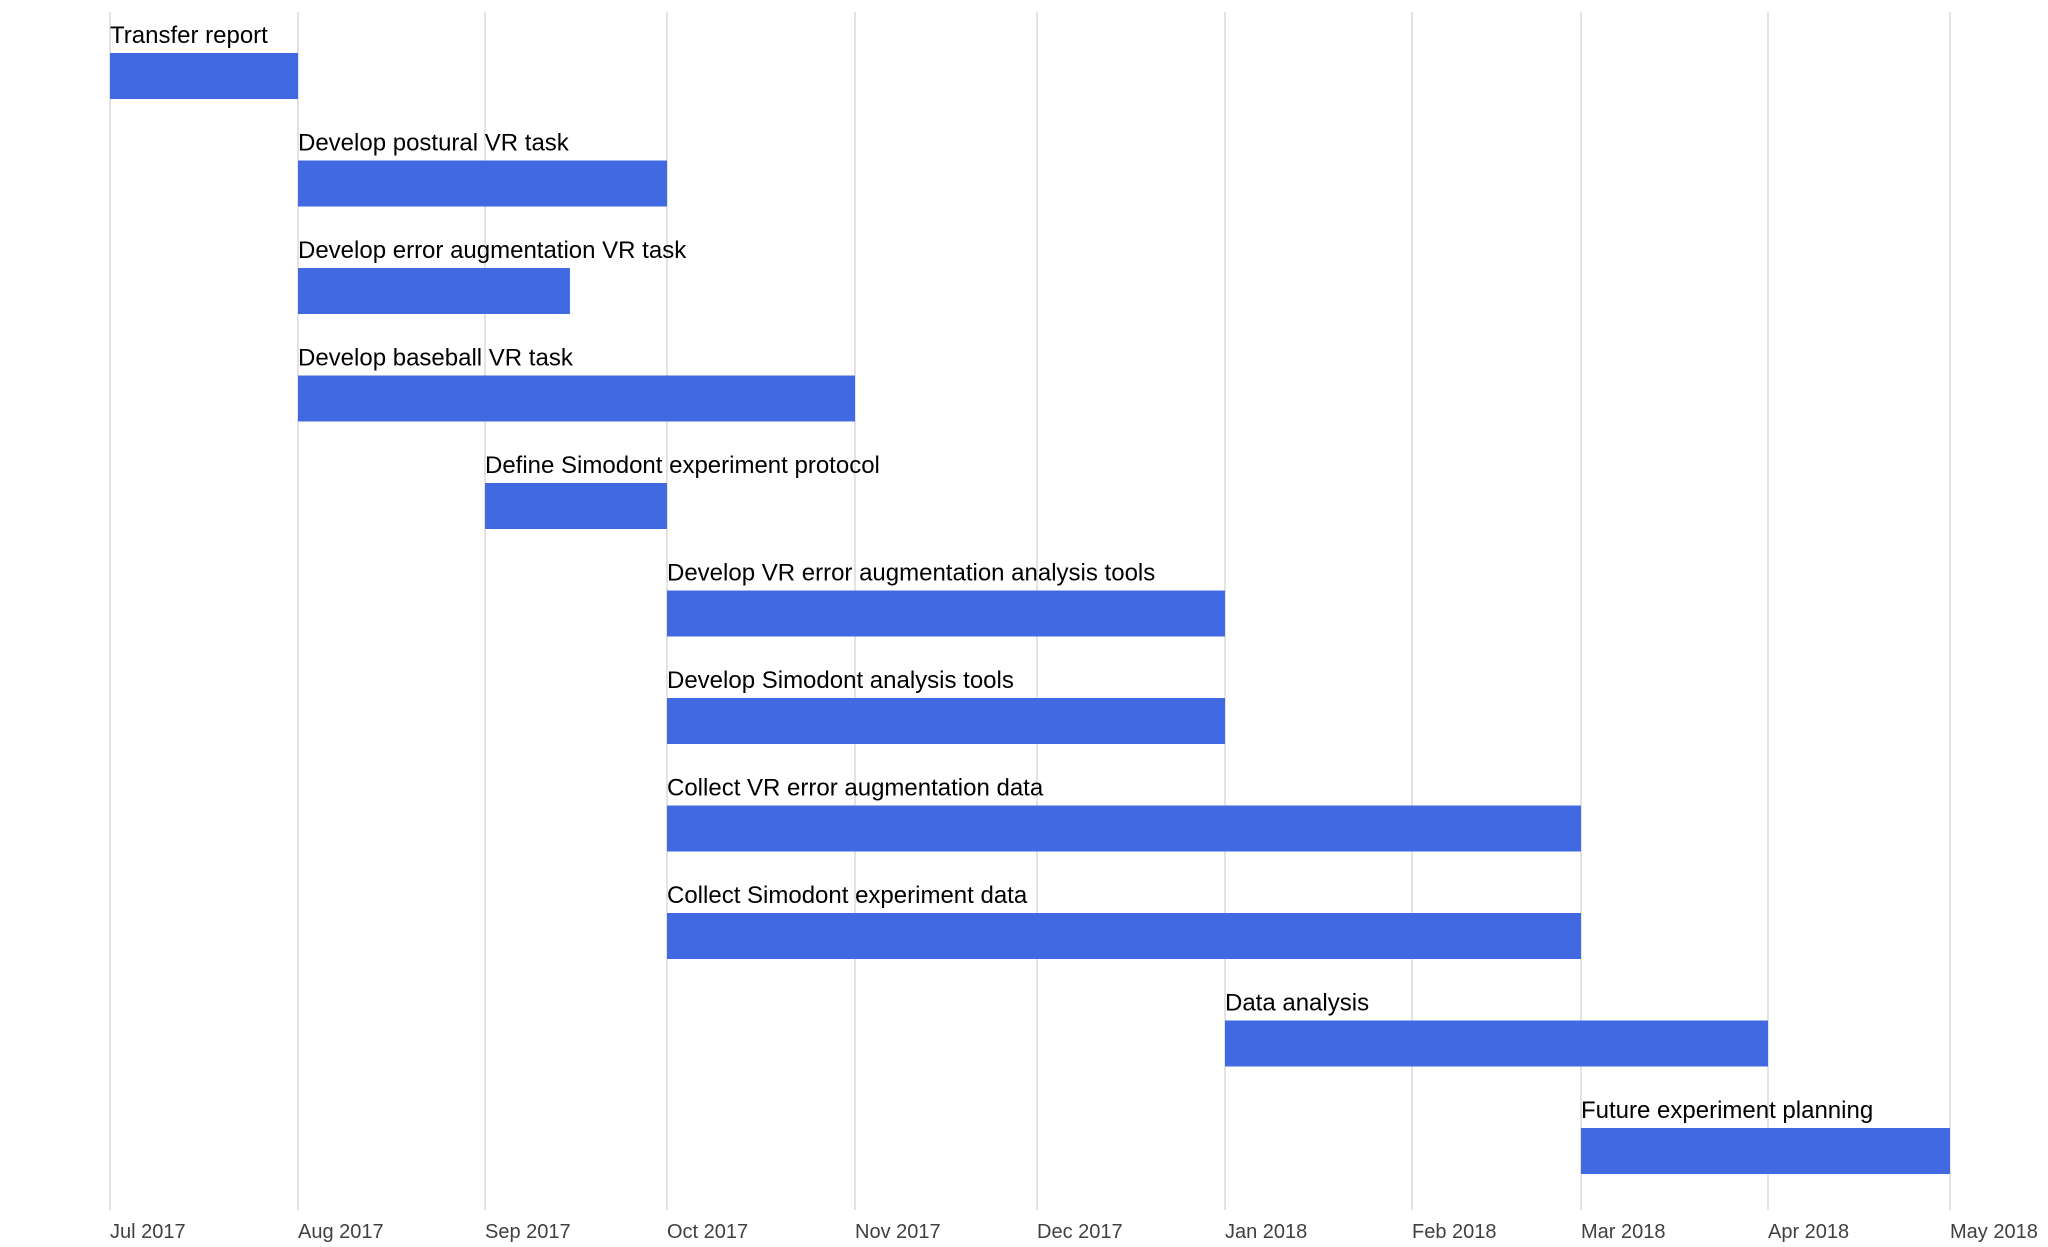 Image resolution: width=2048 pixels, height=1247 pixels. I want to click on x-tick-label: Oct 2017, so click(707, 1232).